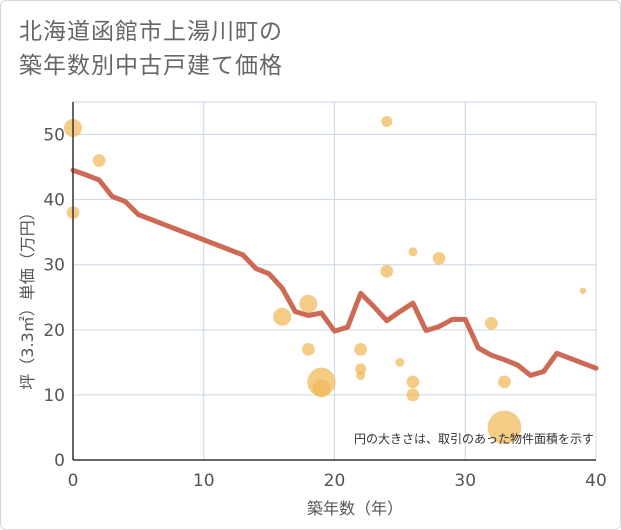 This screenshot has height=530, width=621. I want to click on x-tick-label: 20, so click(335, 481).